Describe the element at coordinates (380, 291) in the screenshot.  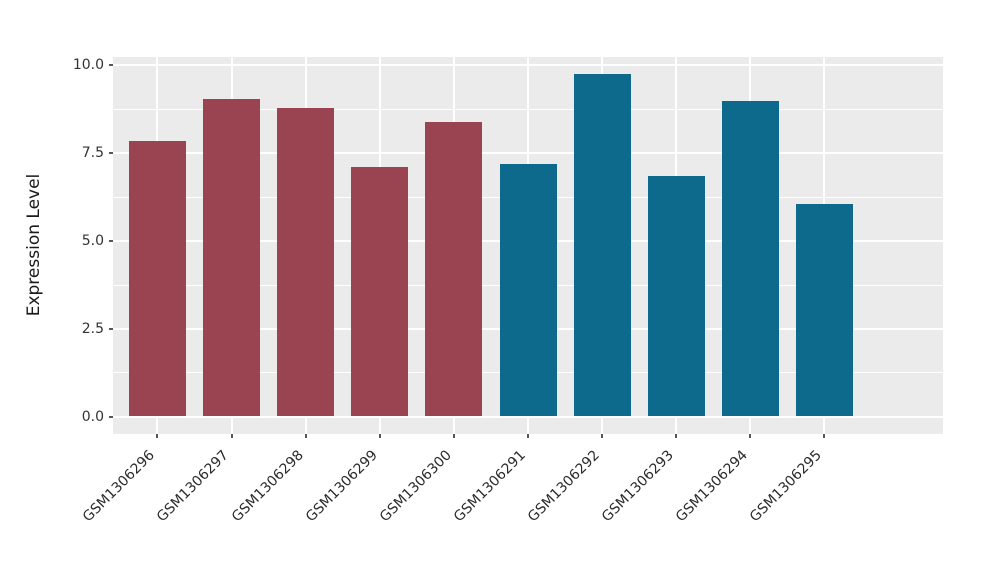
I see `bar-GSM1306299` at that location.